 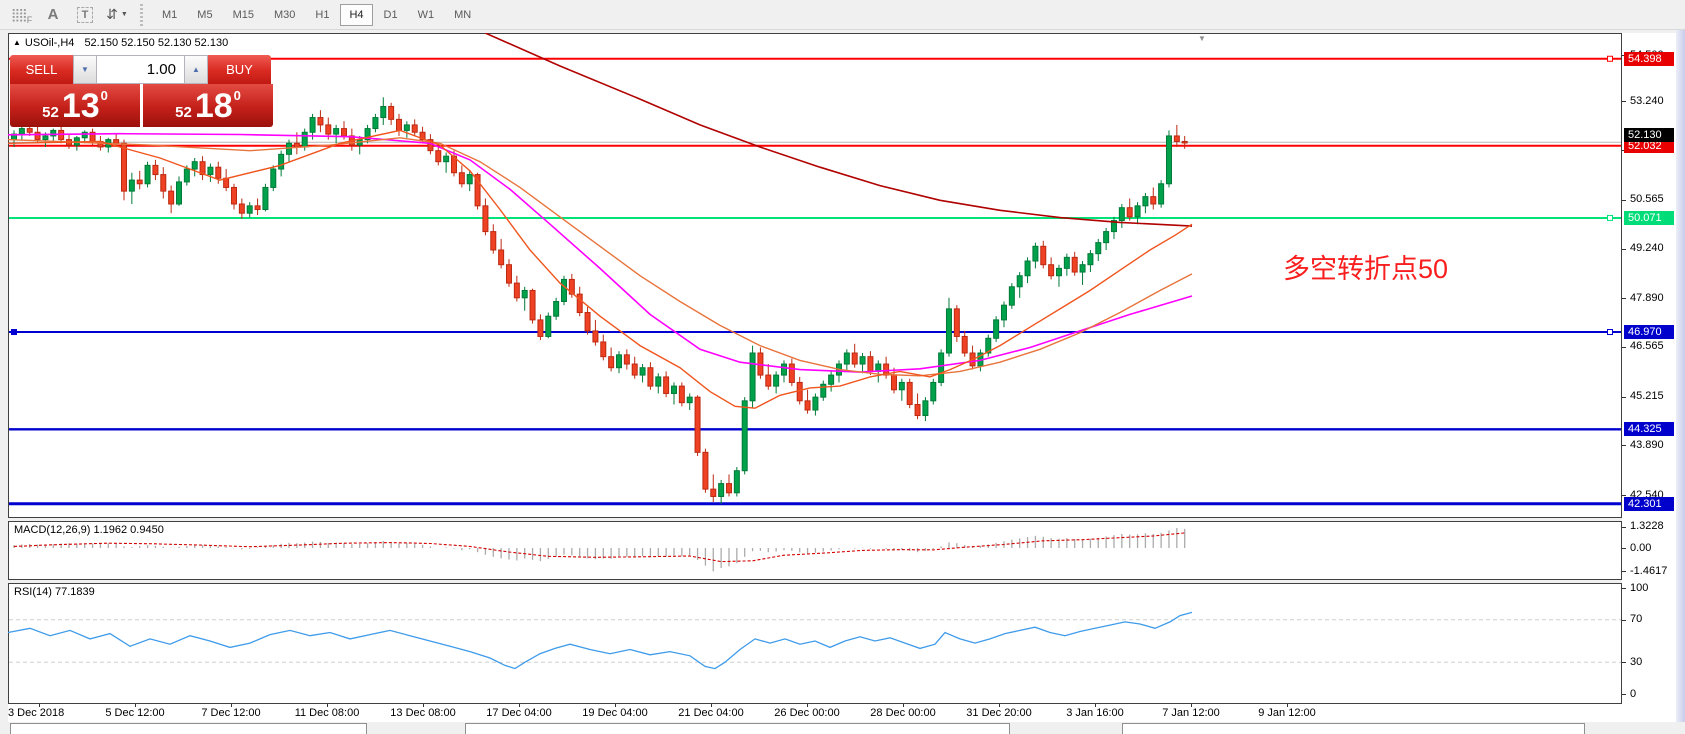 I want to click on label-tool-icon: T, so click(x=85, y=15).